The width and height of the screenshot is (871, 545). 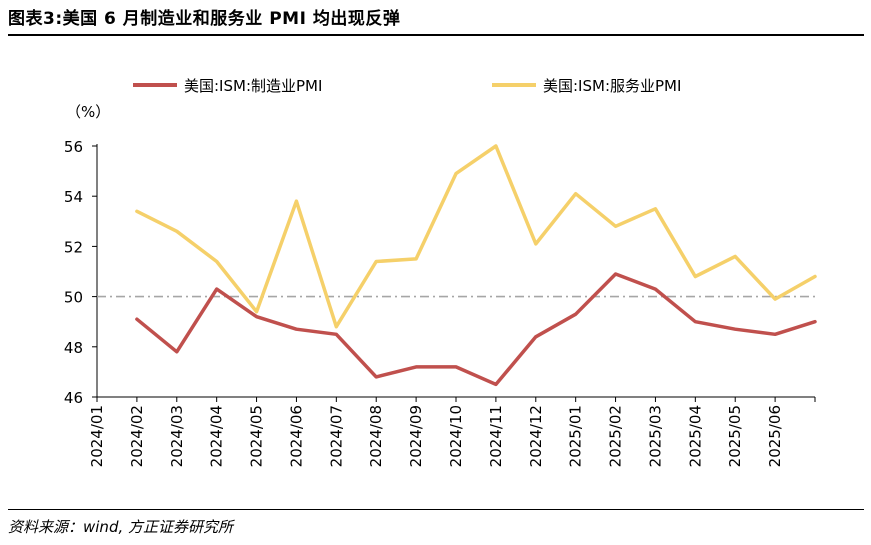 I want to click on y-tick-label: 52, so click(x=73, y=247).